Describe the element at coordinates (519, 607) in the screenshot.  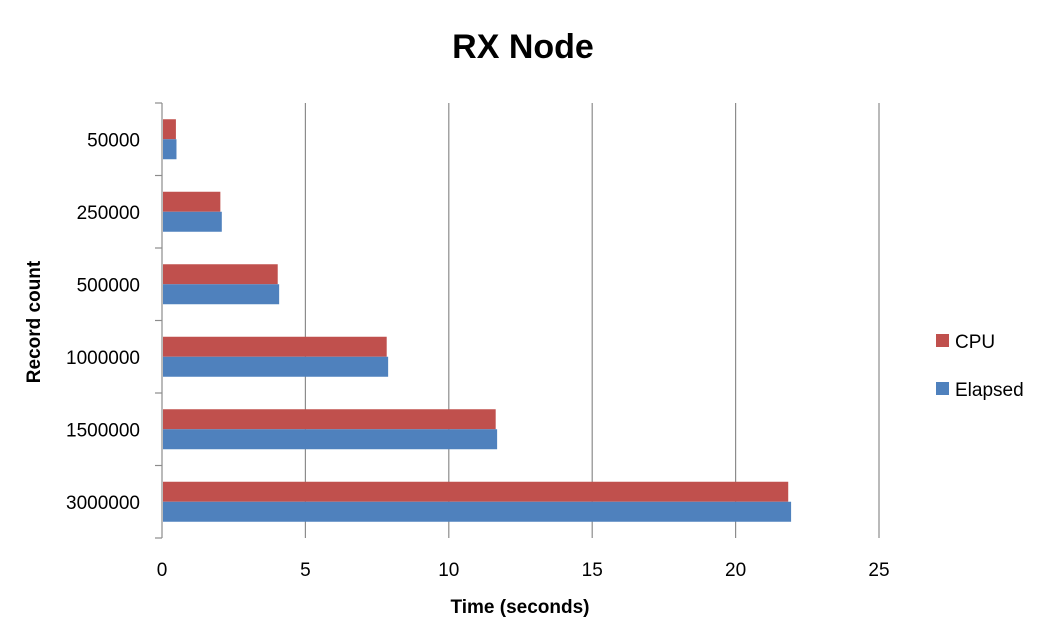
I see `x-axis-title: Time (seconds)` at that location.